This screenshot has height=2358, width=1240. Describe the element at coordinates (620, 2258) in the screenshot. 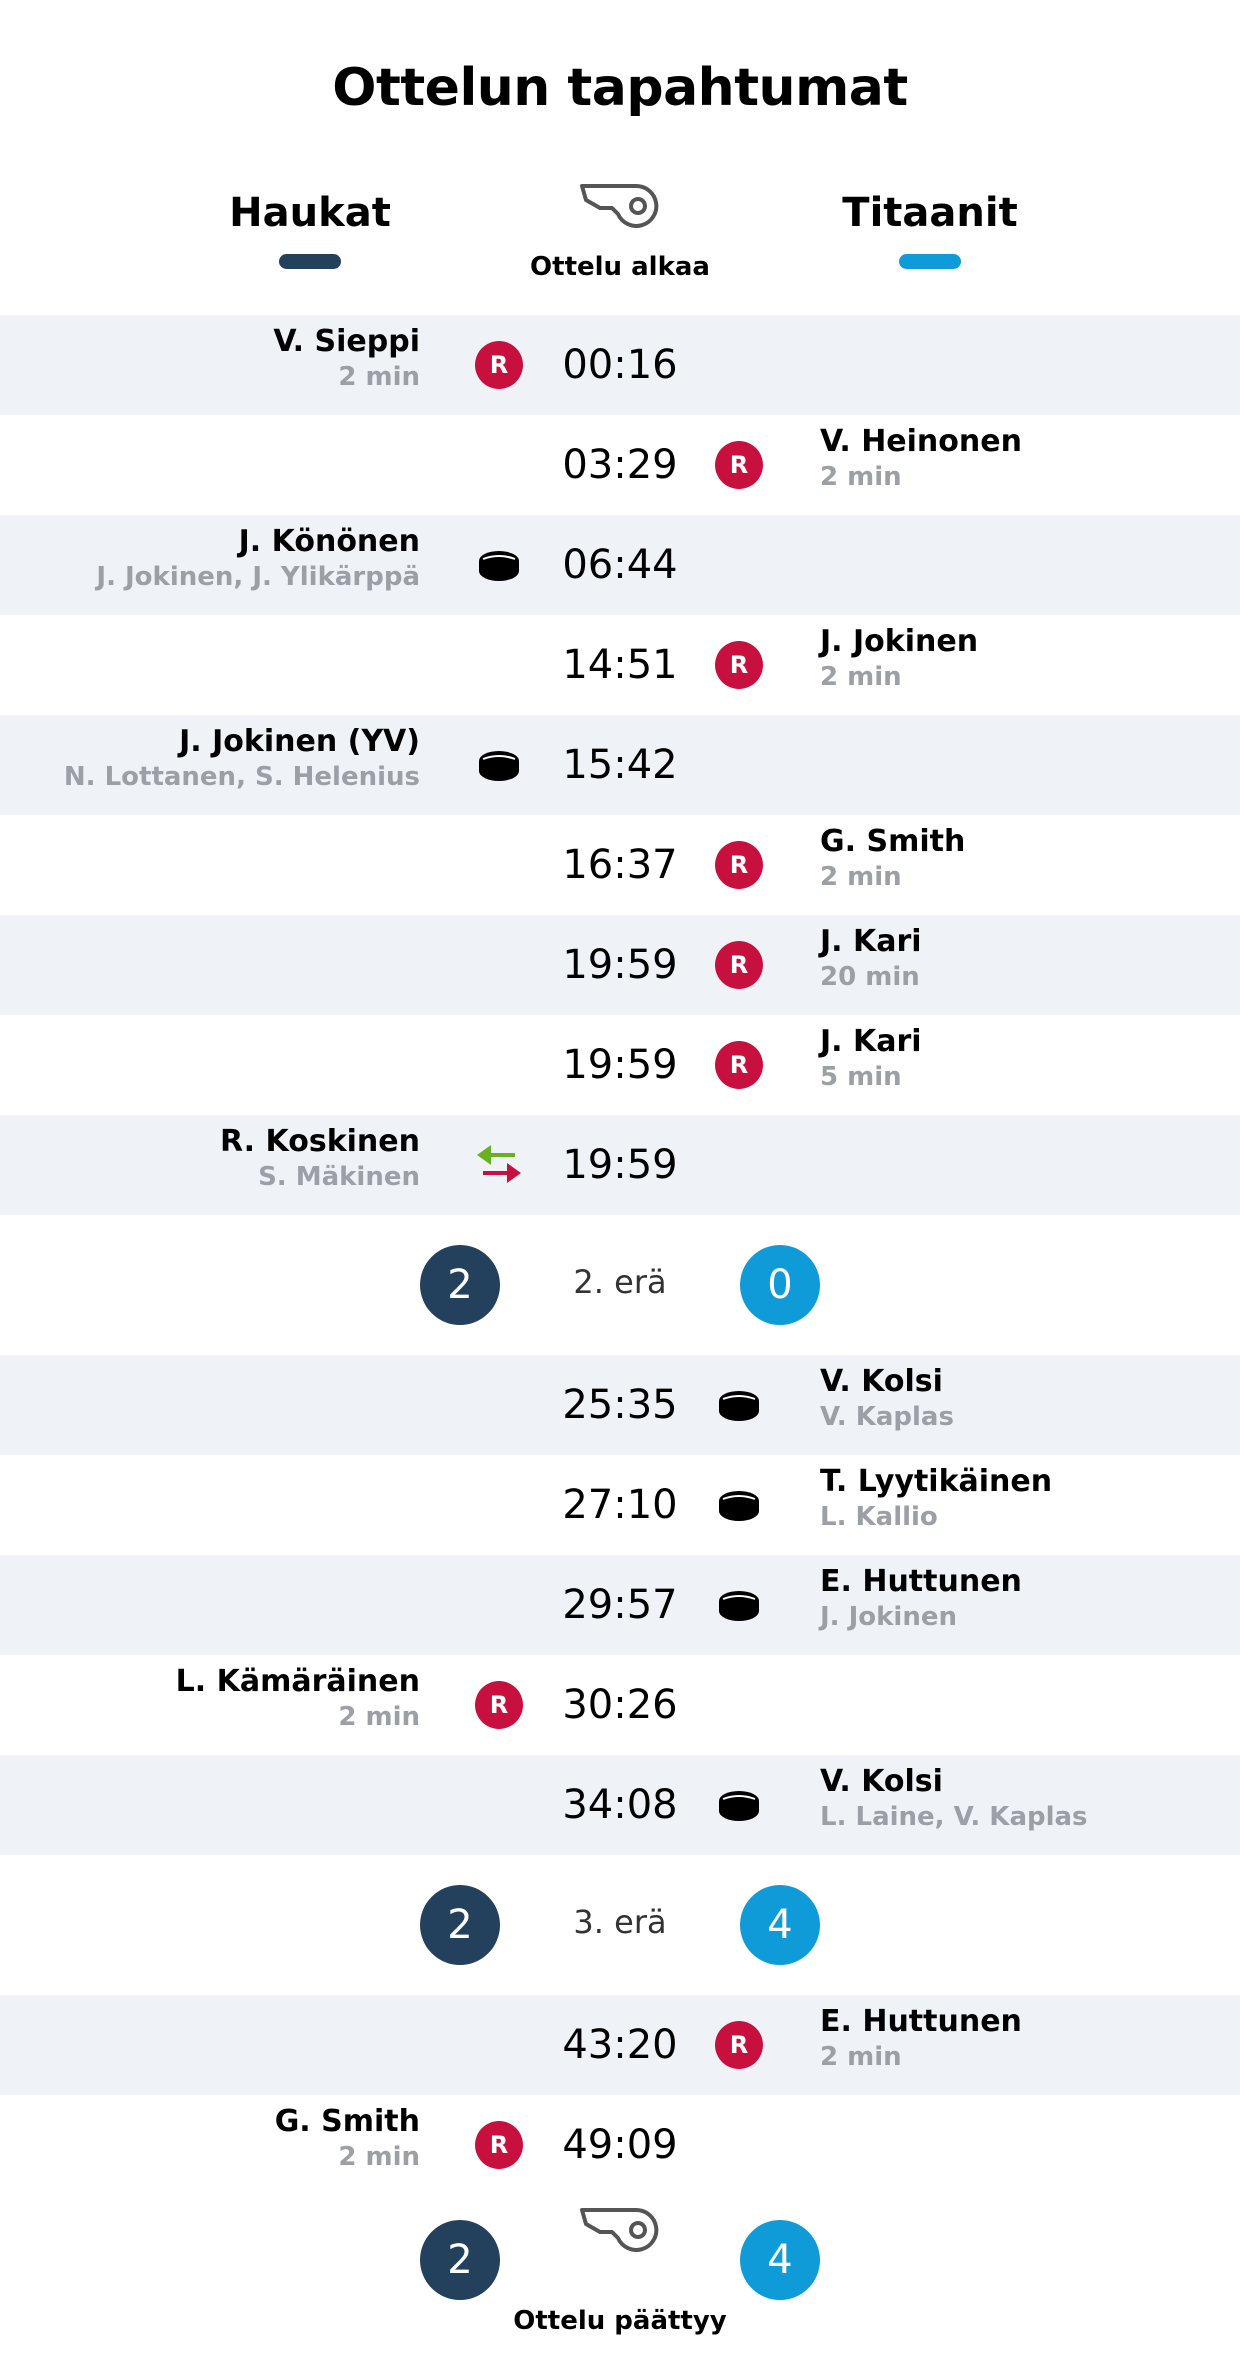

I see `final-score-row: 2 4` at that location.